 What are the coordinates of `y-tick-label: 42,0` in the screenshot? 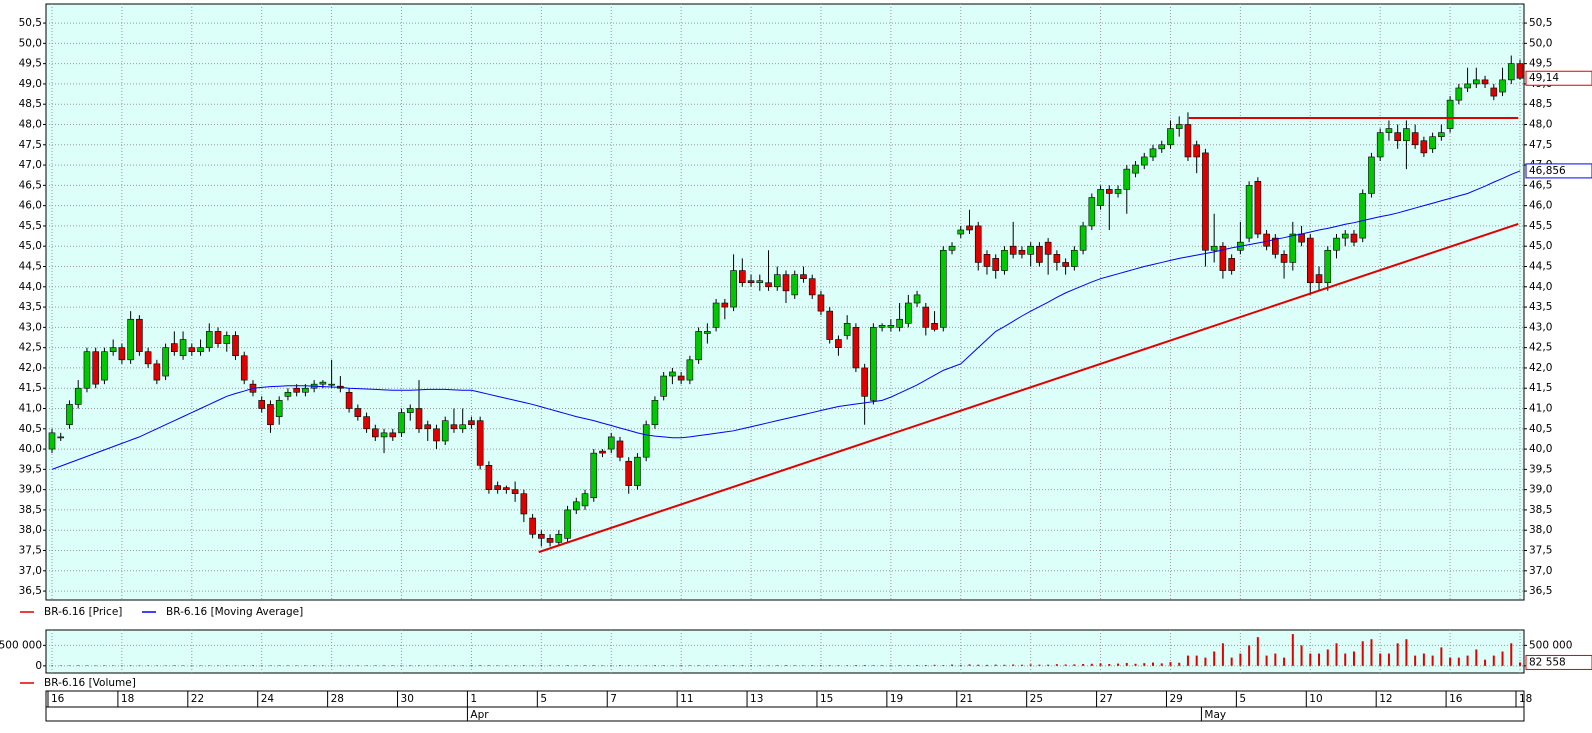 It's located at (30, 368).